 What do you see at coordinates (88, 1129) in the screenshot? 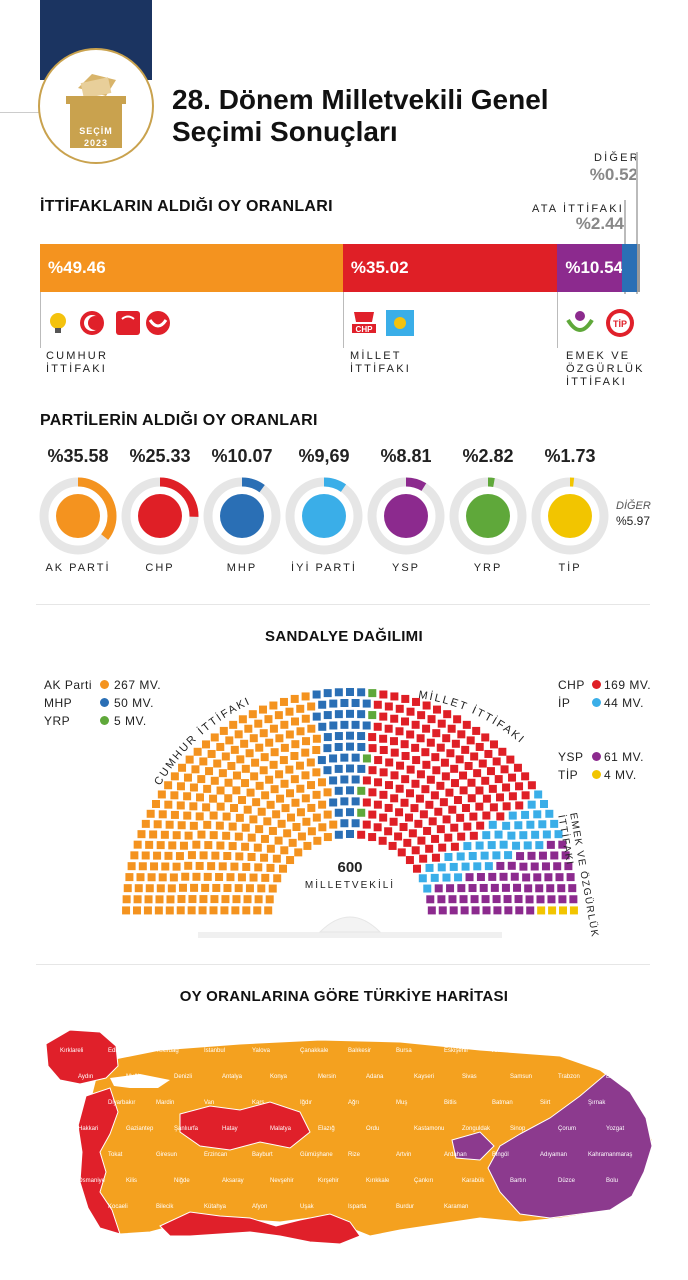
I see `province-label: Hakkari` at bounding box center [88, 1129].